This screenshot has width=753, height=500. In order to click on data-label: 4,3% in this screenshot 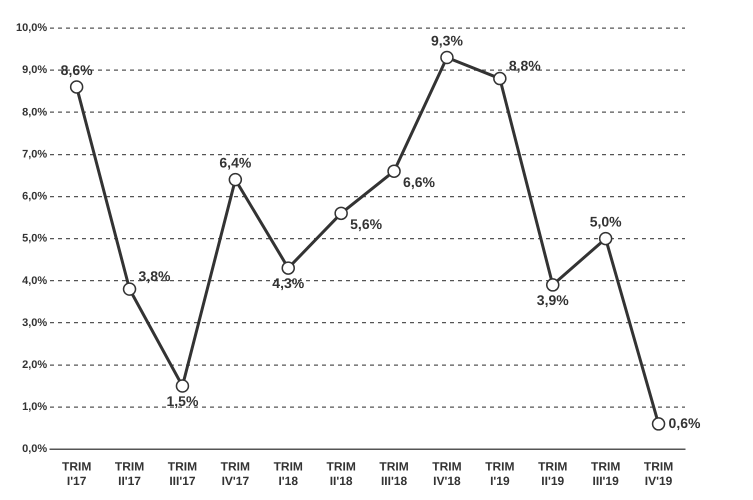, I will do `click(288, 282)`.